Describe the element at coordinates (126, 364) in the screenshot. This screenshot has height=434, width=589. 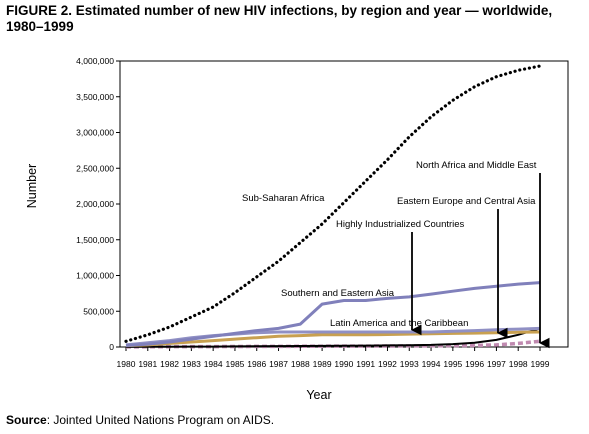
I see `x-tick-label: 1980` at that location.